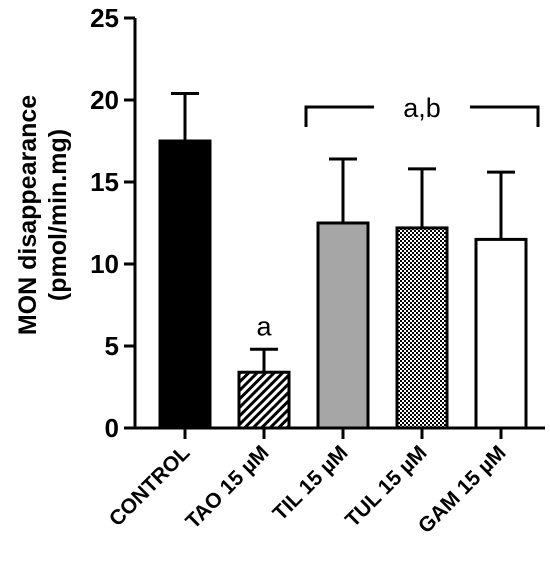 Image resolution: width=550 pixels, height=562 pixels. What do you see at coordinates (112, 428) in the screenshot?
I see `y-tick-label: 0` at bounding box center [112, 428].